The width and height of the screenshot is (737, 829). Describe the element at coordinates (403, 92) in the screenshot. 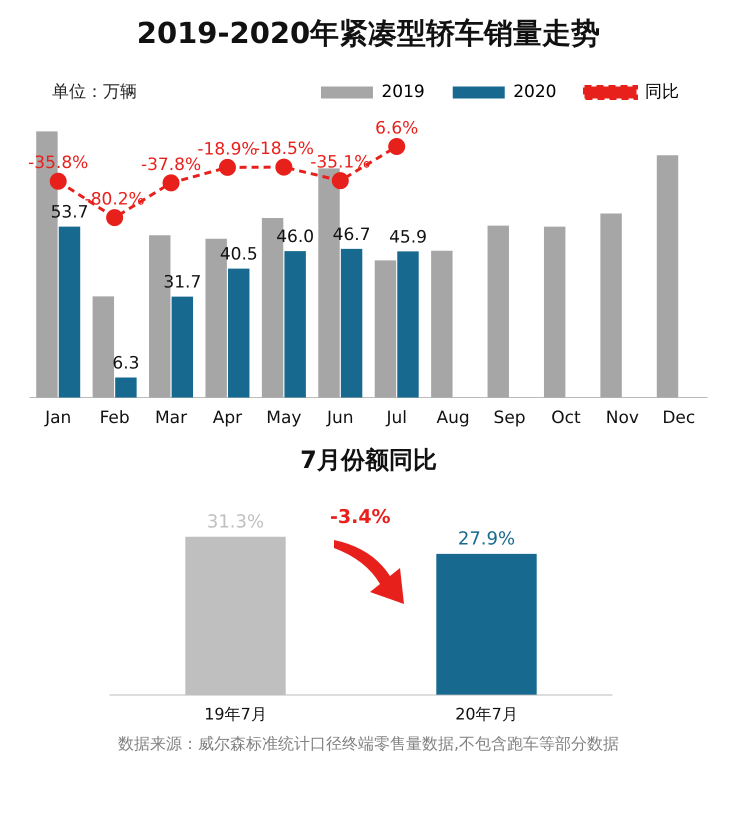

I see `legend-label: 2019` at that location.